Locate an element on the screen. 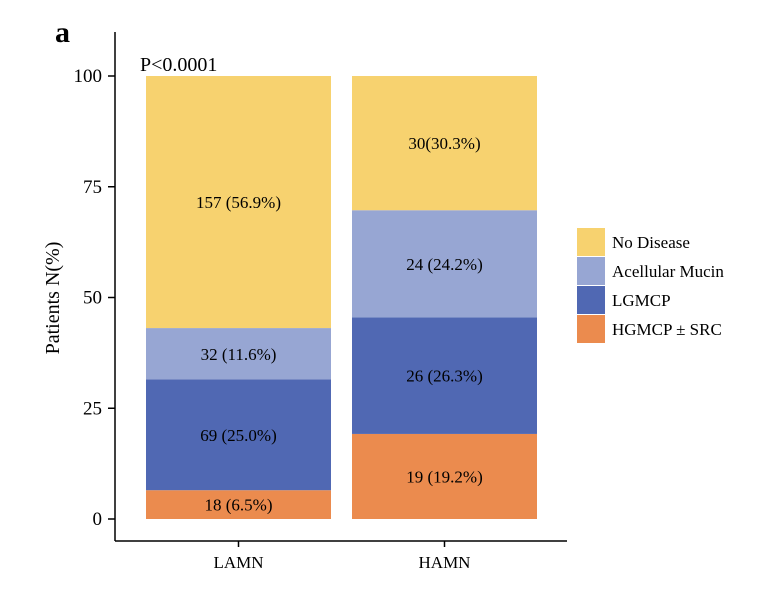 Image resolution: width=766 pixels, height=595 pixels. data-label: 19 (19.2%) is located at coordinates (444, 476).